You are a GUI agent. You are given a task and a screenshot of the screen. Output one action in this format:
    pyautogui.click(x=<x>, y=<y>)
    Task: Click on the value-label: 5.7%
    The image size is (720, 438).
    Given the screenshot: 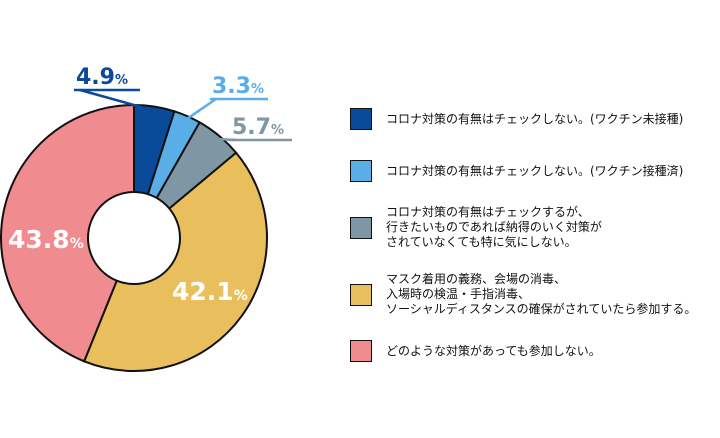 What is the action you would take?
    pyautogui.click(x=258, y=127)
    